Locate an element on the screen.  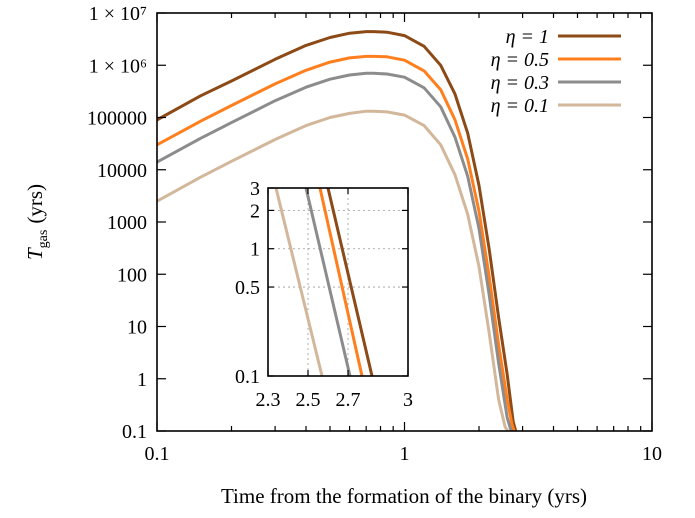
y-tick-label: 0.1 is located at coordinates (134, 432).